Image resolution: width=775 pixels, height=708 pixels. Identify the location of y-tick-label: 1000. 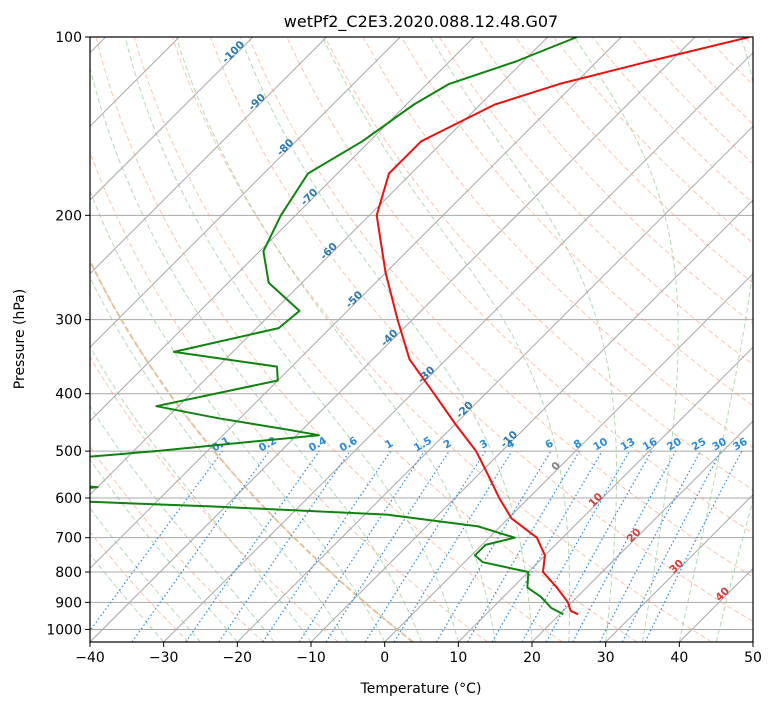
(64, 630).